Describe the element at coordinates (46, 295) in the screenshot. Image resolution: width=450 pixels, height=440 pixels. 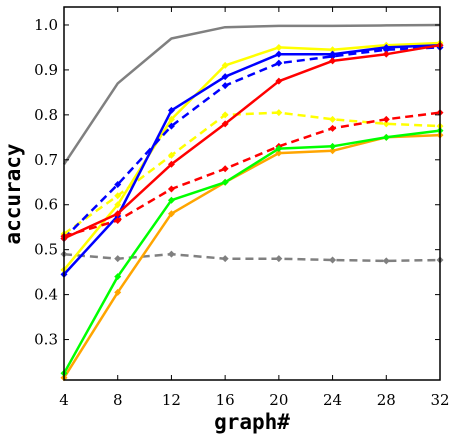
I see `y-tick-label: 0.4` at that location.